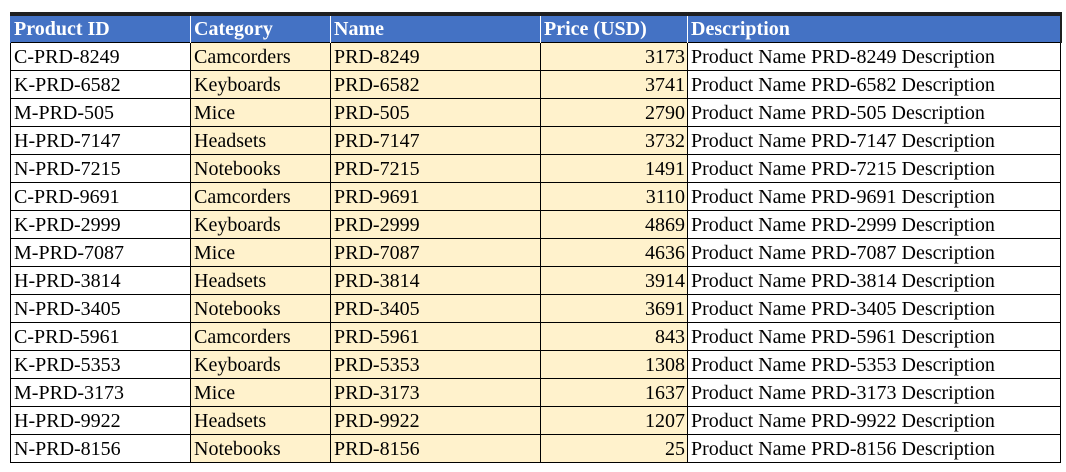  Describe the element at coordinates (435, 252) in the screenshot. I see `cell-name: PRD-7087` at that location.